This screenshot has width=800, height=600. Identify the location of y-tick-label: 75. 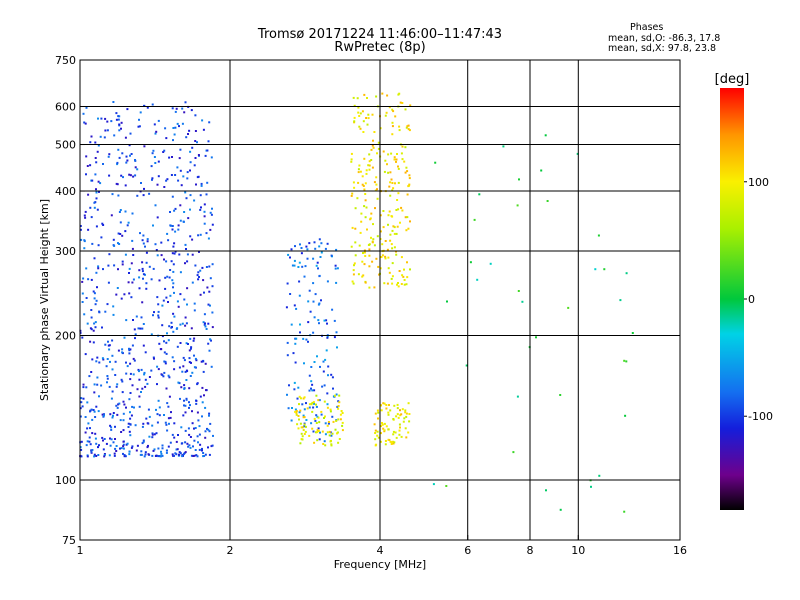
(69, 540).